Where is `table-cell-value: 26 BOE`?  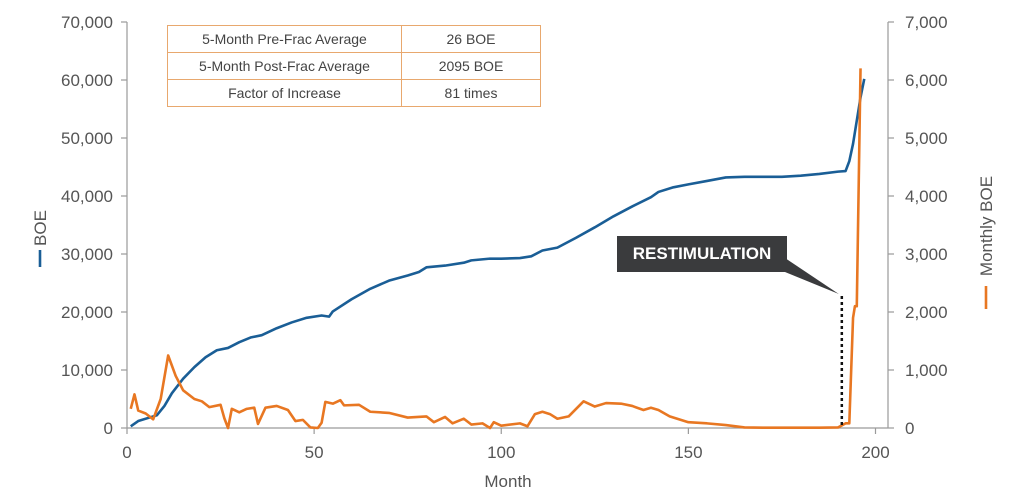 table-cell-value: 26 BOE is located at coordinates (471, 39).